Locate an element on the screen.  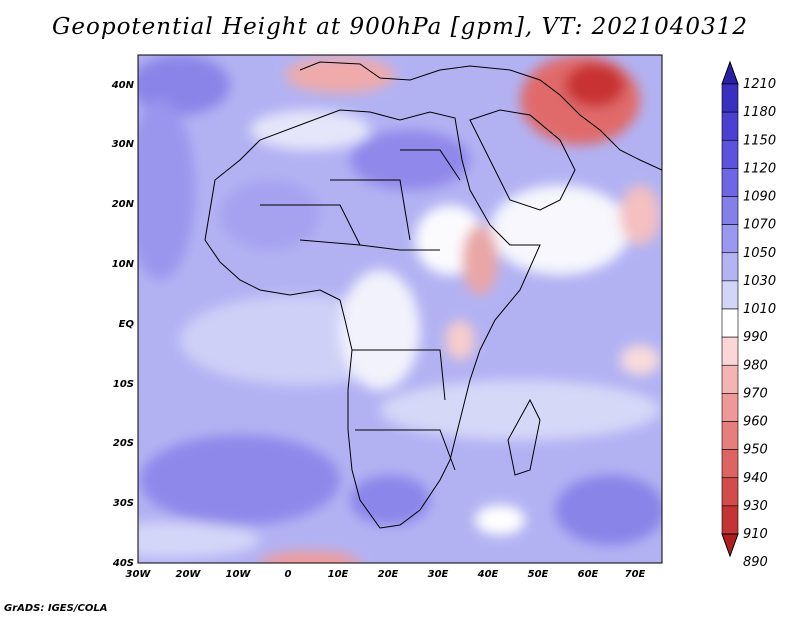
colorbar-label: 1070 is located at coordinates (759, 225).